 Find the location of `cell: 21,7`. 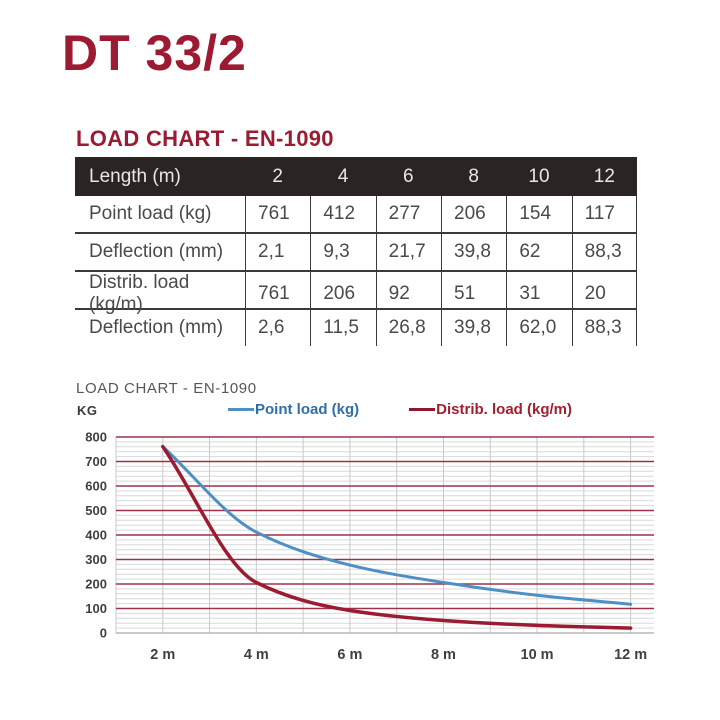

cell: 21,7 is located at coordinates (408, 252).